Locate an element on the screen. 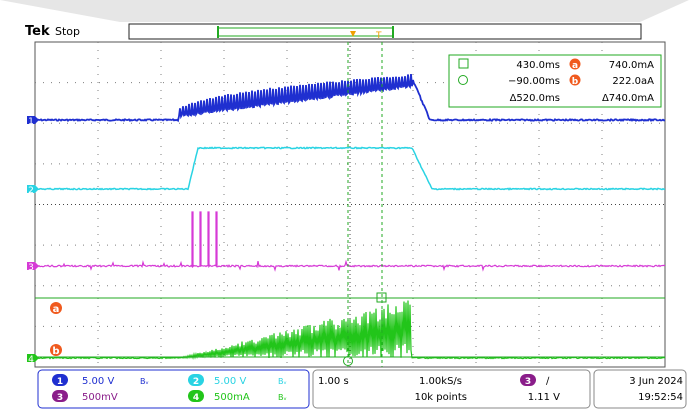 Image resolution: width=689 pixels, height=414 pixels. trigger-slope-icon: ∕ is located at coordinates (548, 381).